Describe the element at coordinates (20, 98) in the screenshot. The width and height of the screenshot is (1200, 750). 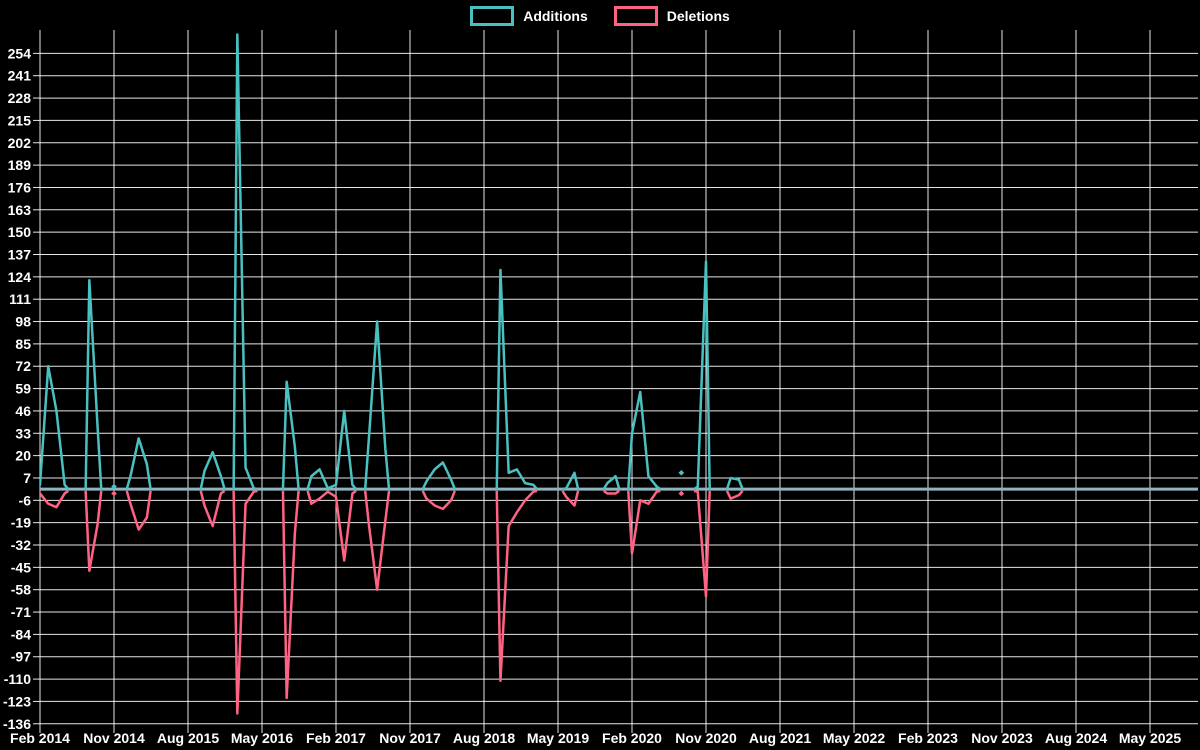
I see `y-tick-label: 228` at that location.